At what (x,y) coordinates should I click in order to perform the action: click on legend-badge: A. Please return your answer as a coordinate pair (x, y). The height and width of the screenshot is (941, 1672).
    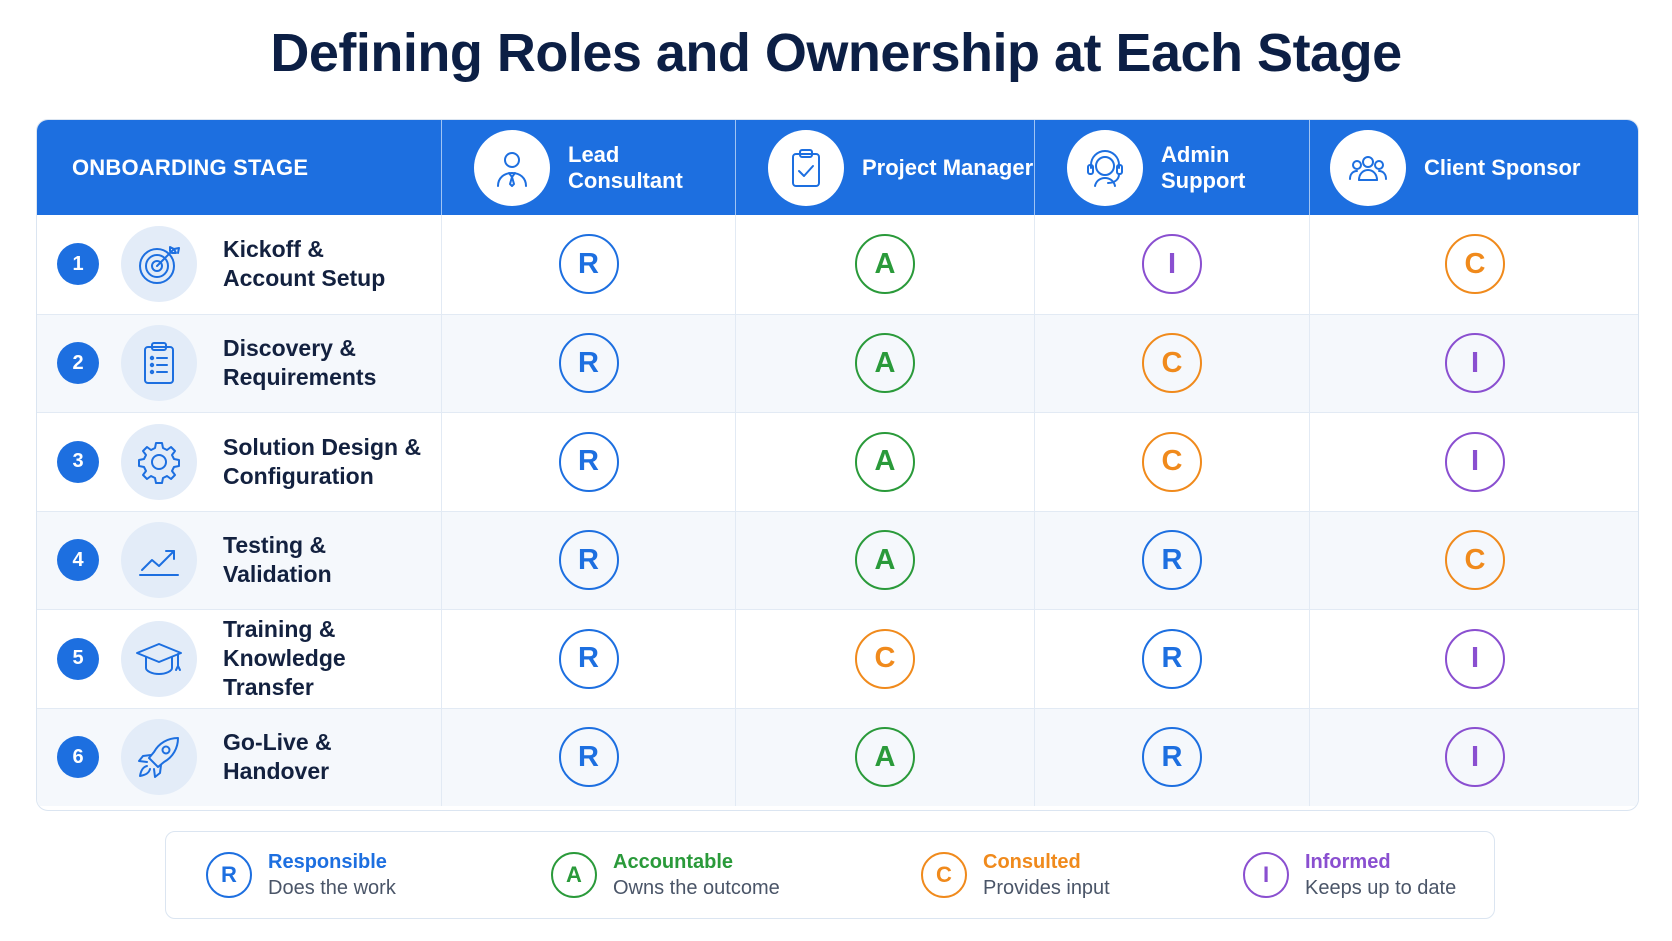
    Looking at the image, I should click on (574, 875).